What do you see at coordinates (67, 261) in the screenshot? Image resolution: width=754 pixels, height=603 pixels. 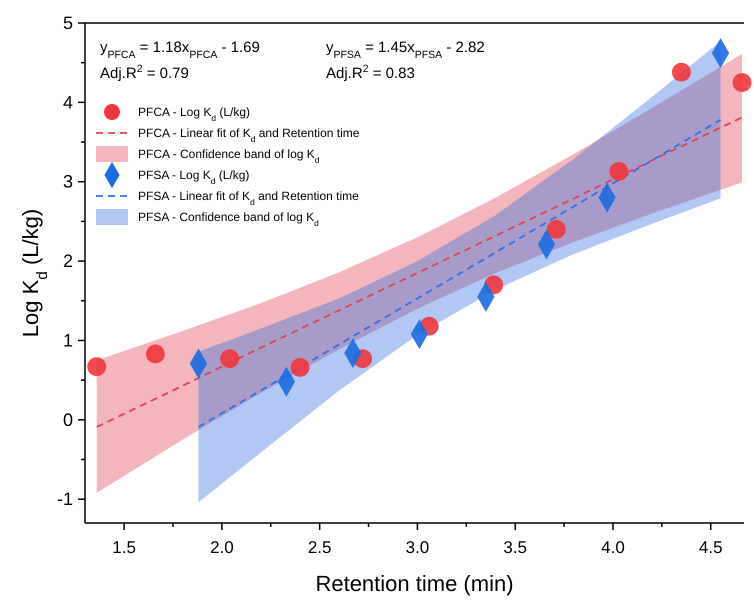 I see `y-tick-label: 2` at bounding box center [67, 261].